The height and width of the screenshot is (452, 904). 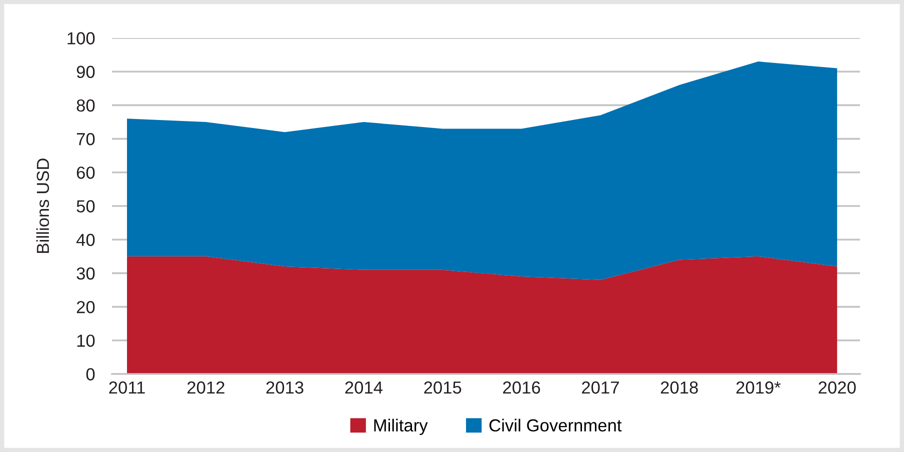 What do you see at coordinates (758, 387) in the screenshot?
I see `x-tick-label: 2019*` at bounding box center [758, 387].